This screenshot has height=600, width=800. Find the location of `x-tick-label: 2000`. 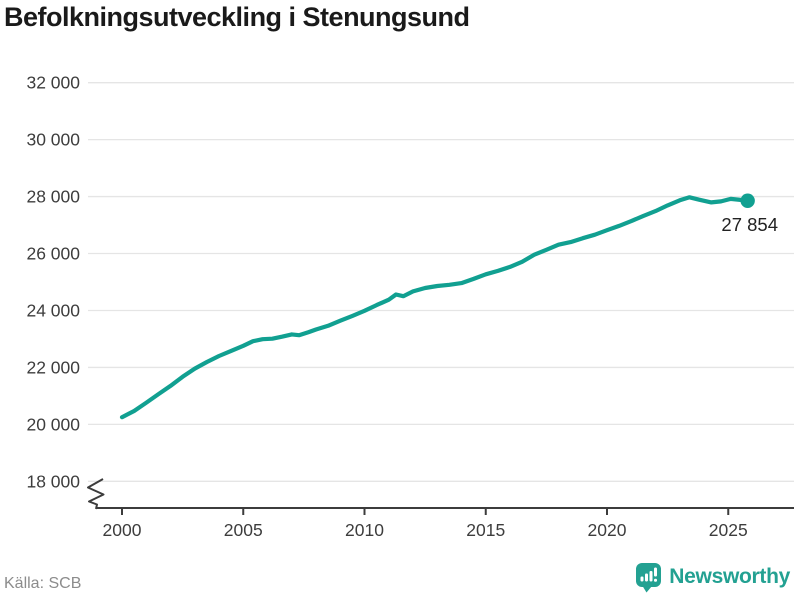

x-tick-label: 2000 is located at coordinates (122, 530).